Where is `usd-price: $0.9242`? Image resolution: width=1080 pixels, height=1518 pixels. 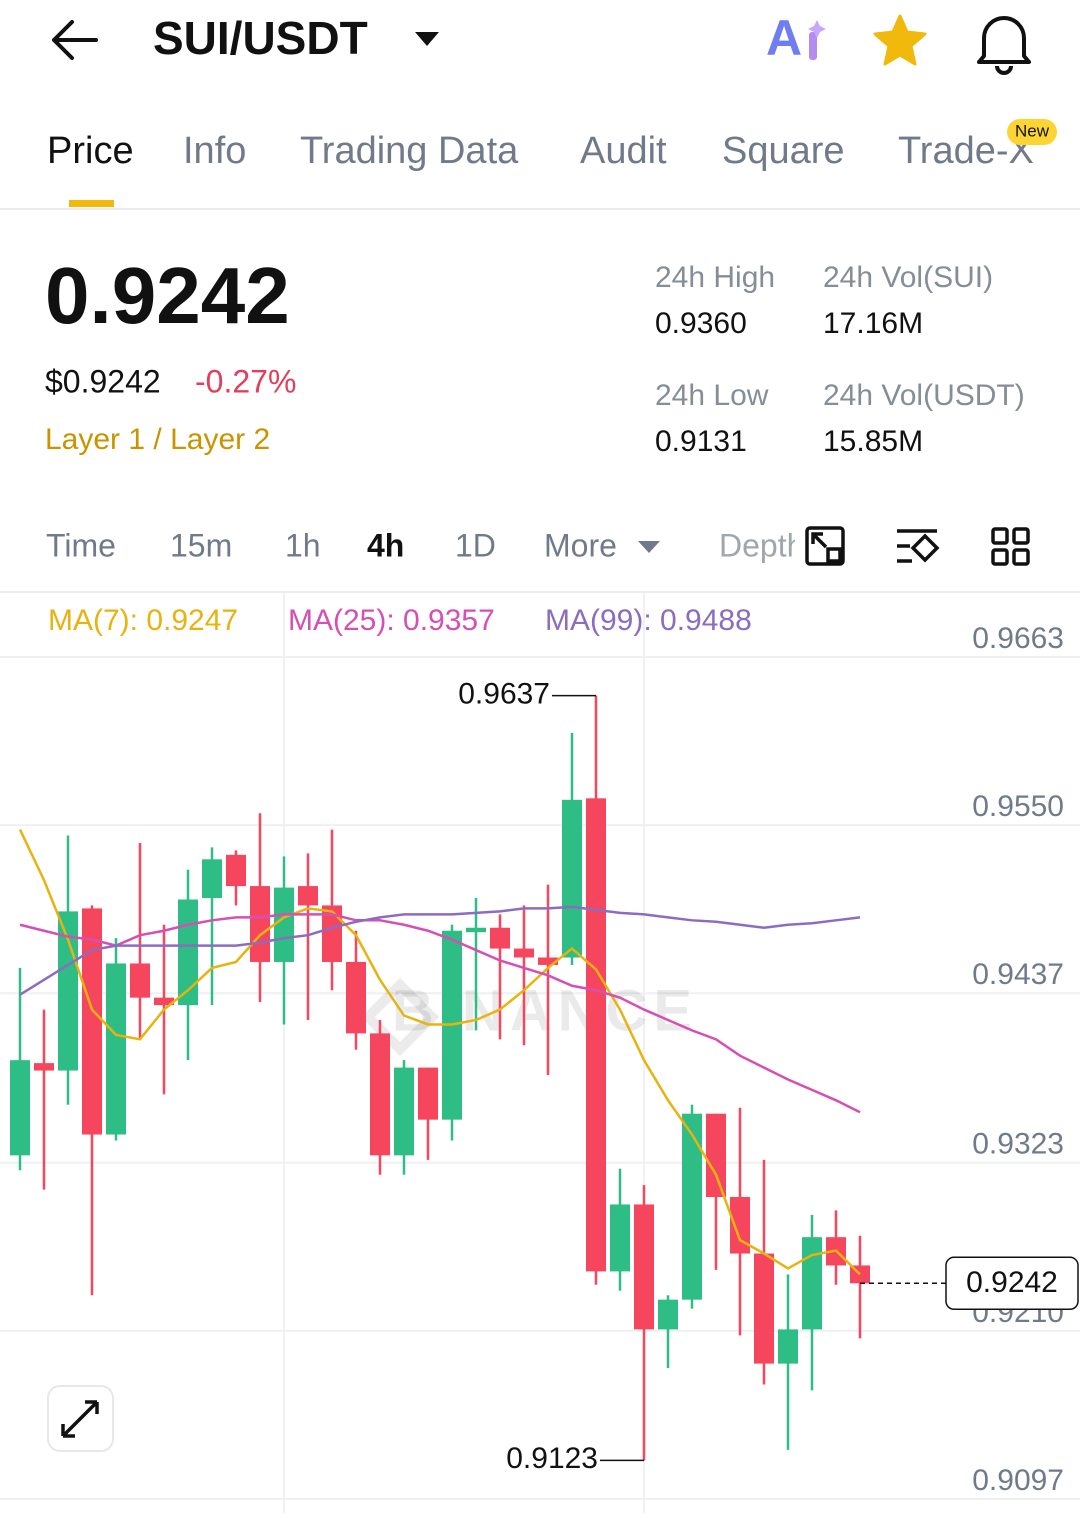
usd-price: $0.9242 is located at coordinates (103, 381).